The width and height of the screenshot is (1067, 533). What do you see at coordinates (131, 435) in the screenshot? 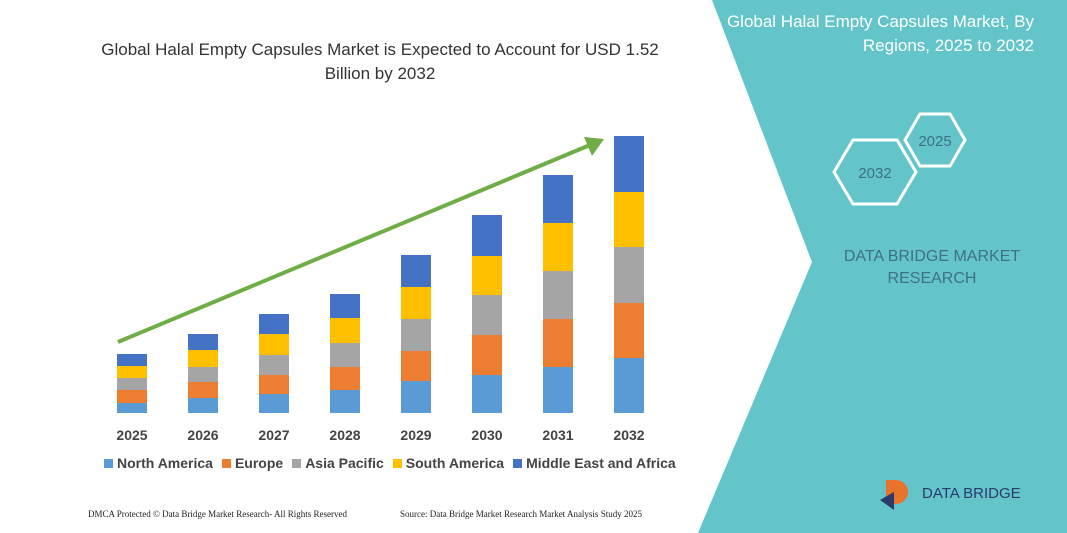
I see `x-tick-label: 2025` at bounding box center [131, 435].